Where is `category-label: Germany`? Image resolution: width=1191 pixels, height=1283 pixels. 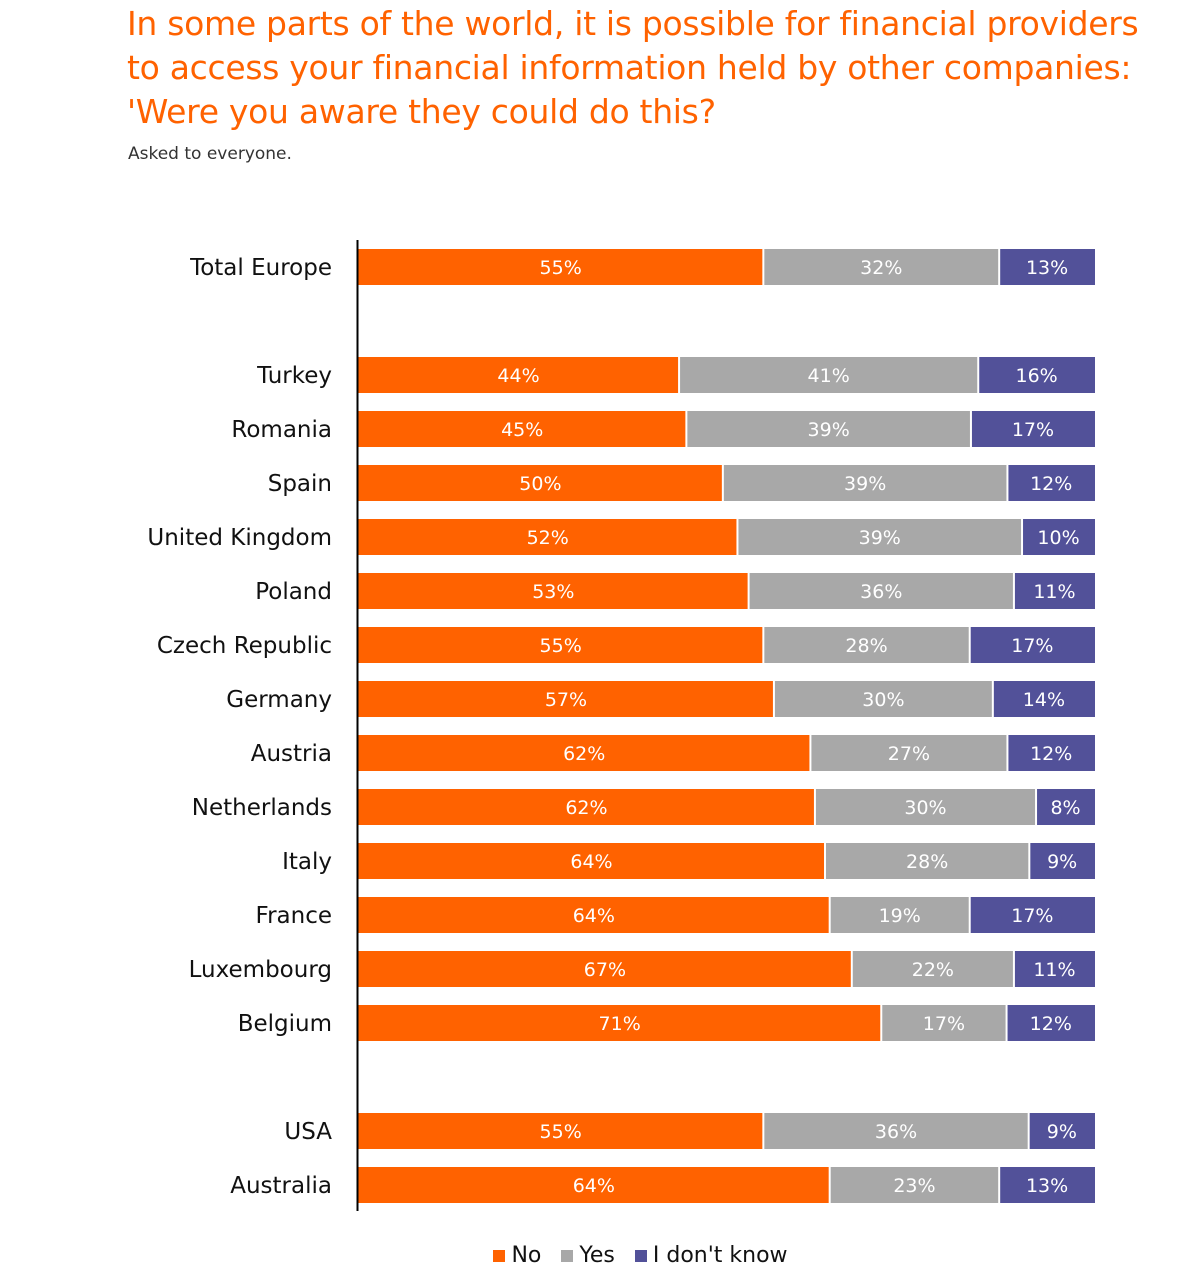 category-label: Germany is located at coordinates (279, 700).